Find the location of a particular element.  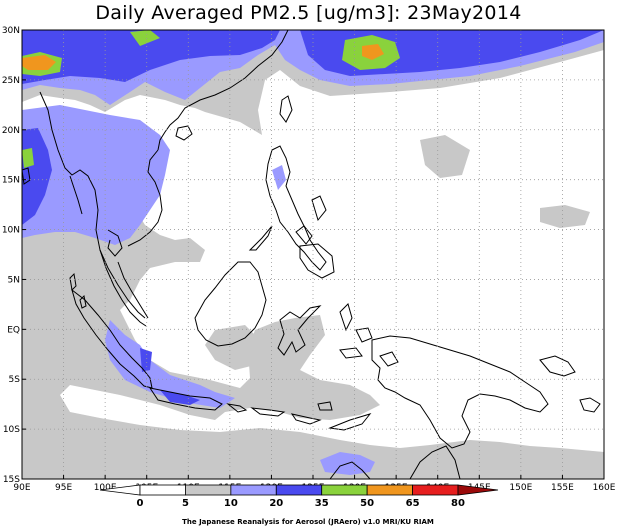

colorbar-label: 0 is located at coordinates (140, 503).